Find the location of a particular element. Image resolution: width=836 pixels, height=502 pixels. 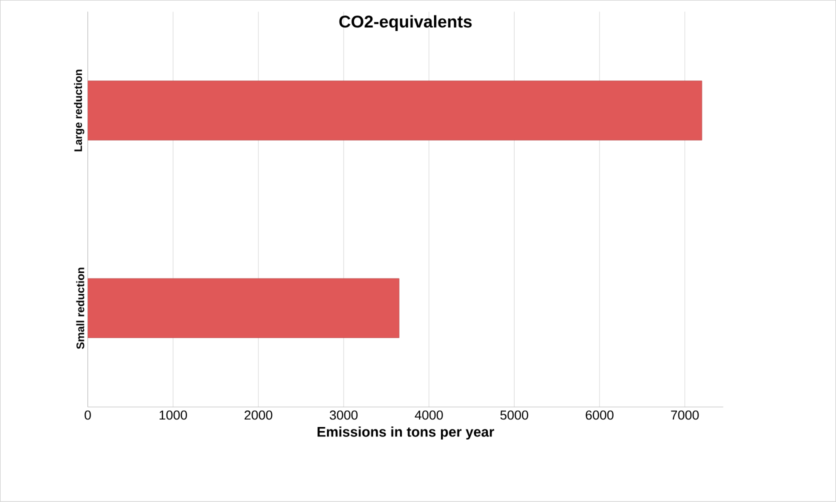

y-tick-label: Large reduction is located at coordinates (79, 111).